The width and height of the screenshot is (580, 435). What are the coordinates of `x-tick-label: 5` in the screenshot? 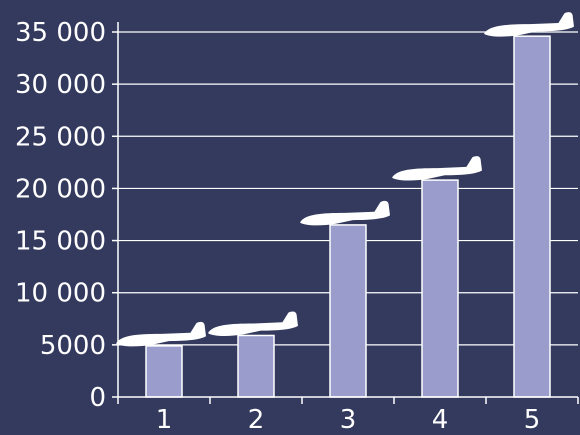 It's located at (532, 420).